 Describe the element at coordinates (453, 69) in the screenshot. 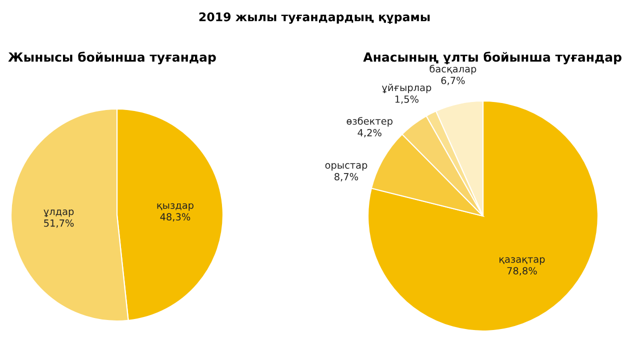

I see `slice-label: басқалар` at that location.